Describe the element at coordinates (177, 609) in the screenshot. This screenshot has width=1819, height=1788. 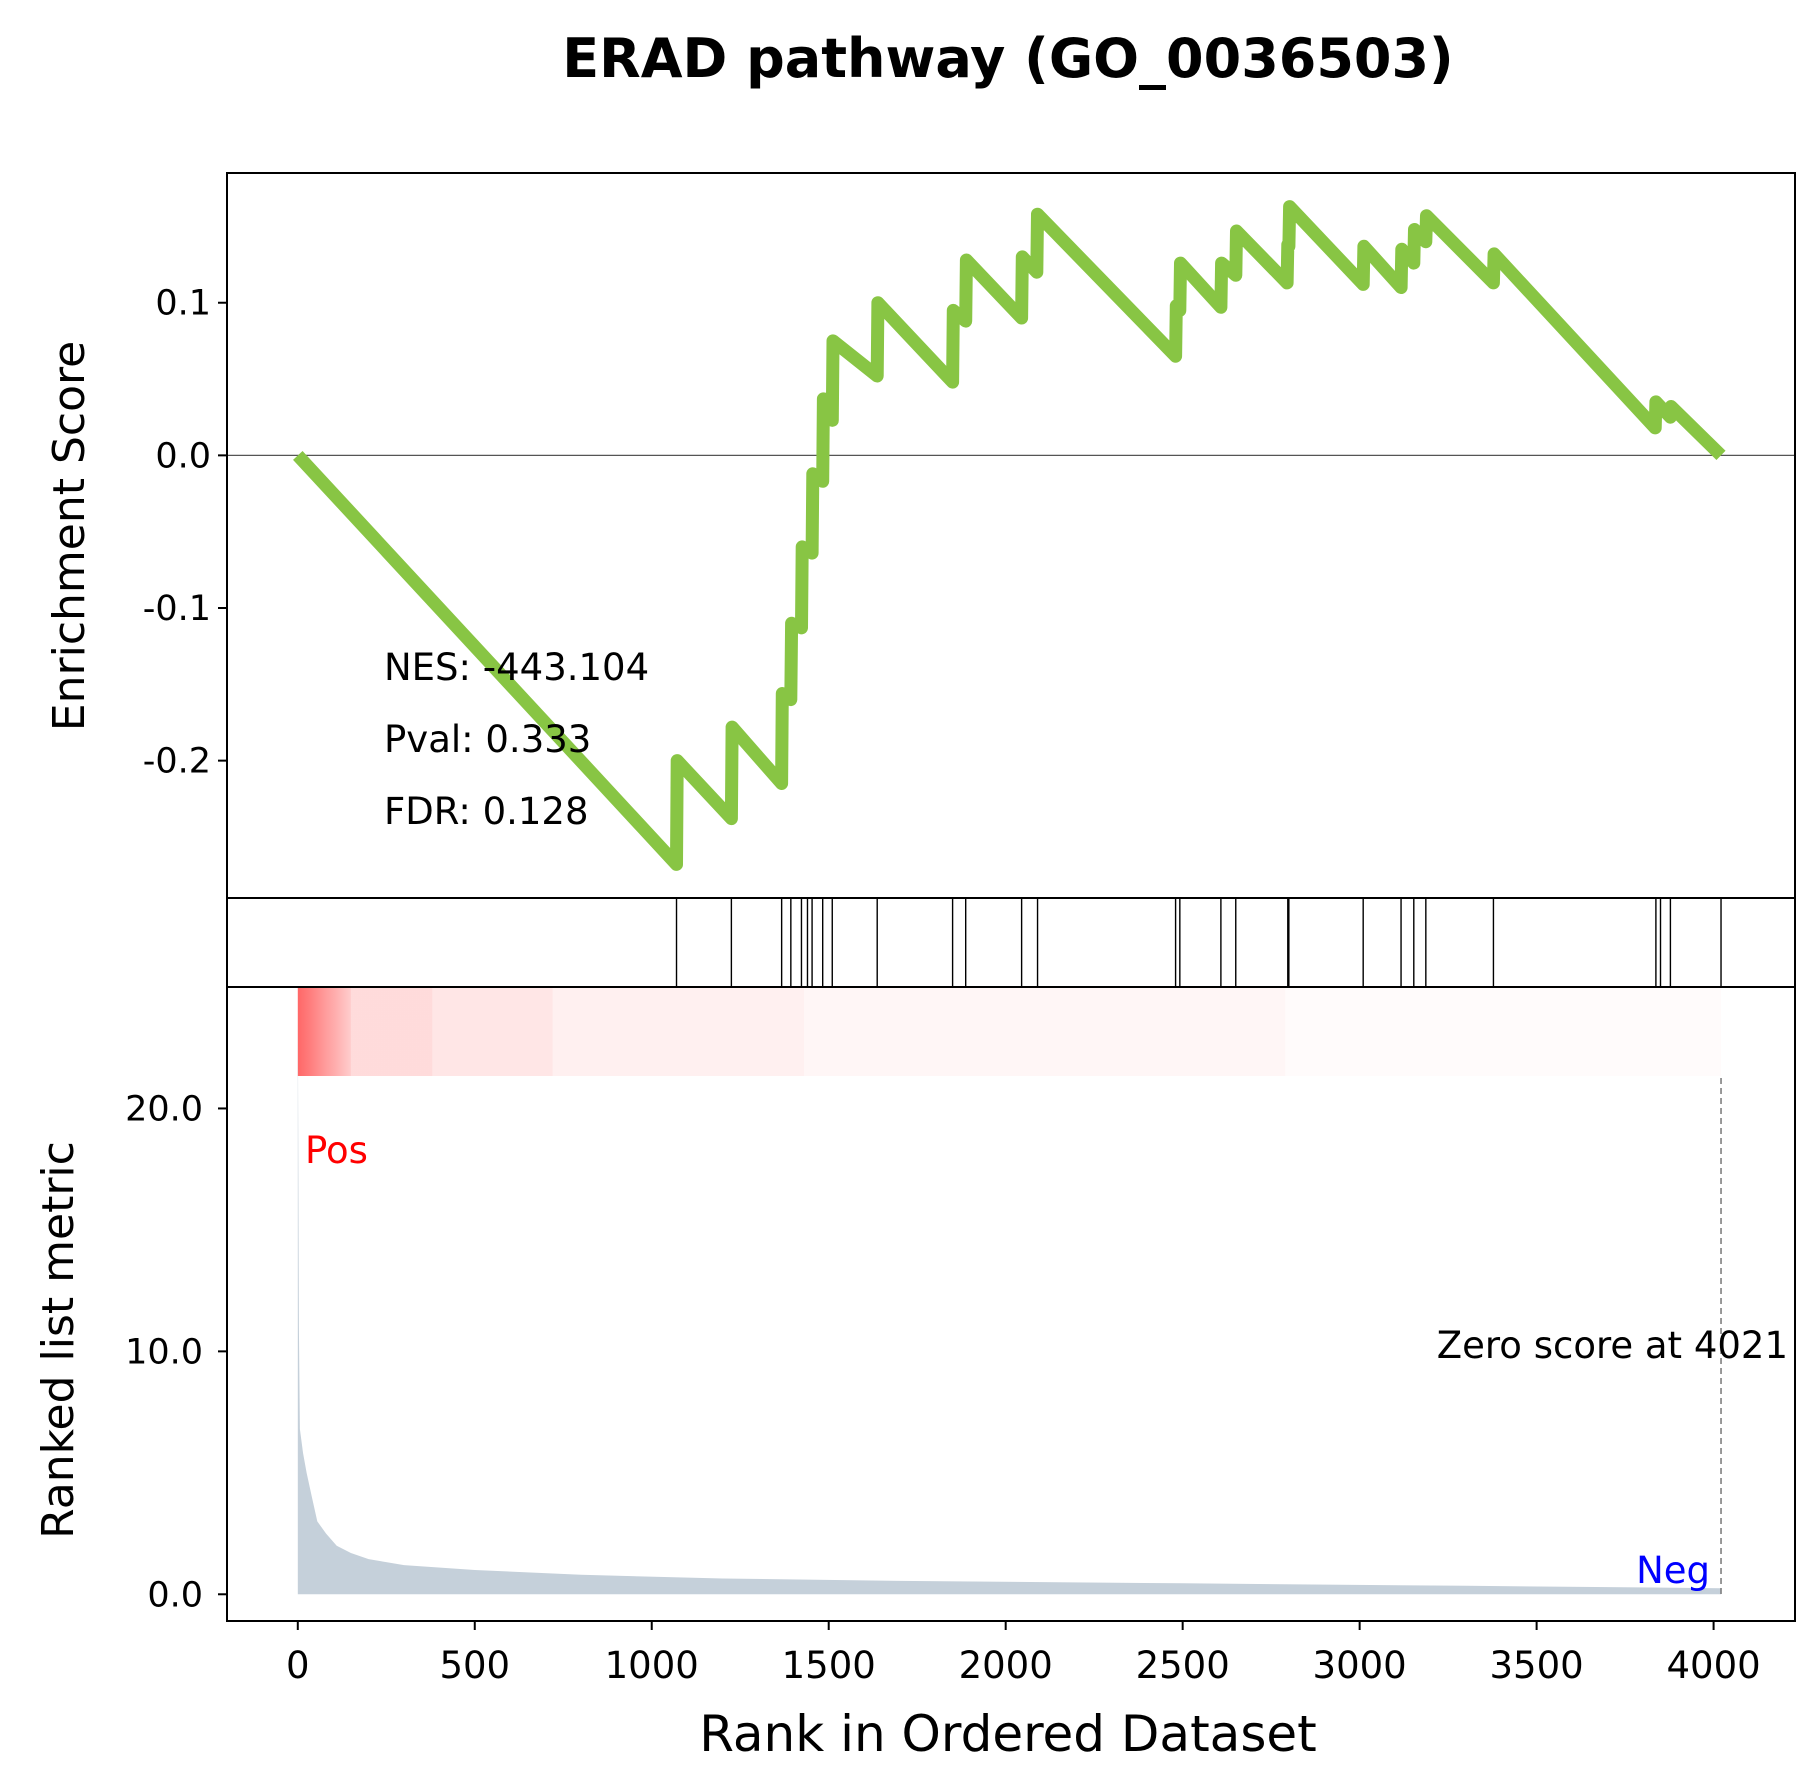
I see `es-ytick-label: -0.1` at that location.